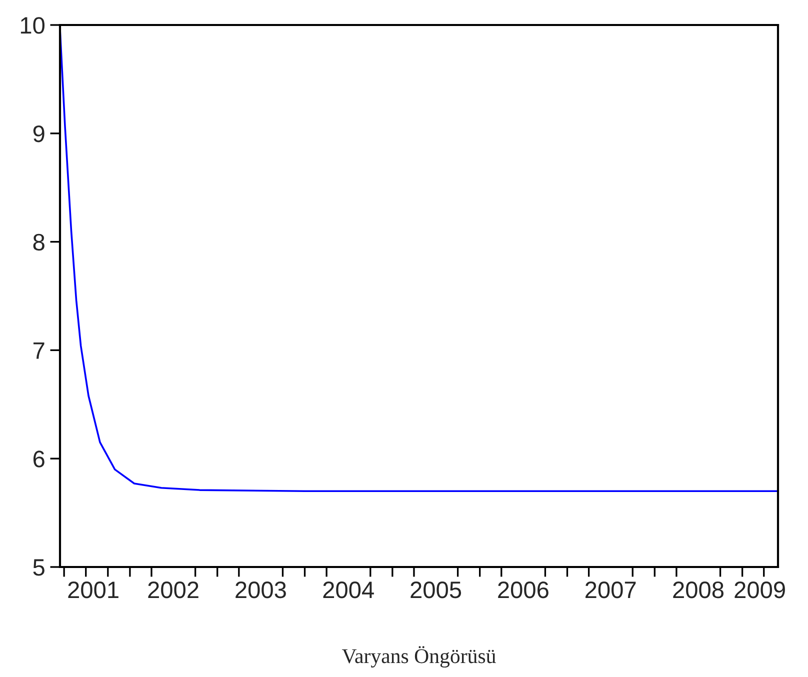 Image resolution: width=808 pixels, height=677 pixels. I want to click on y-tick-label: 10, so click(32, 25).